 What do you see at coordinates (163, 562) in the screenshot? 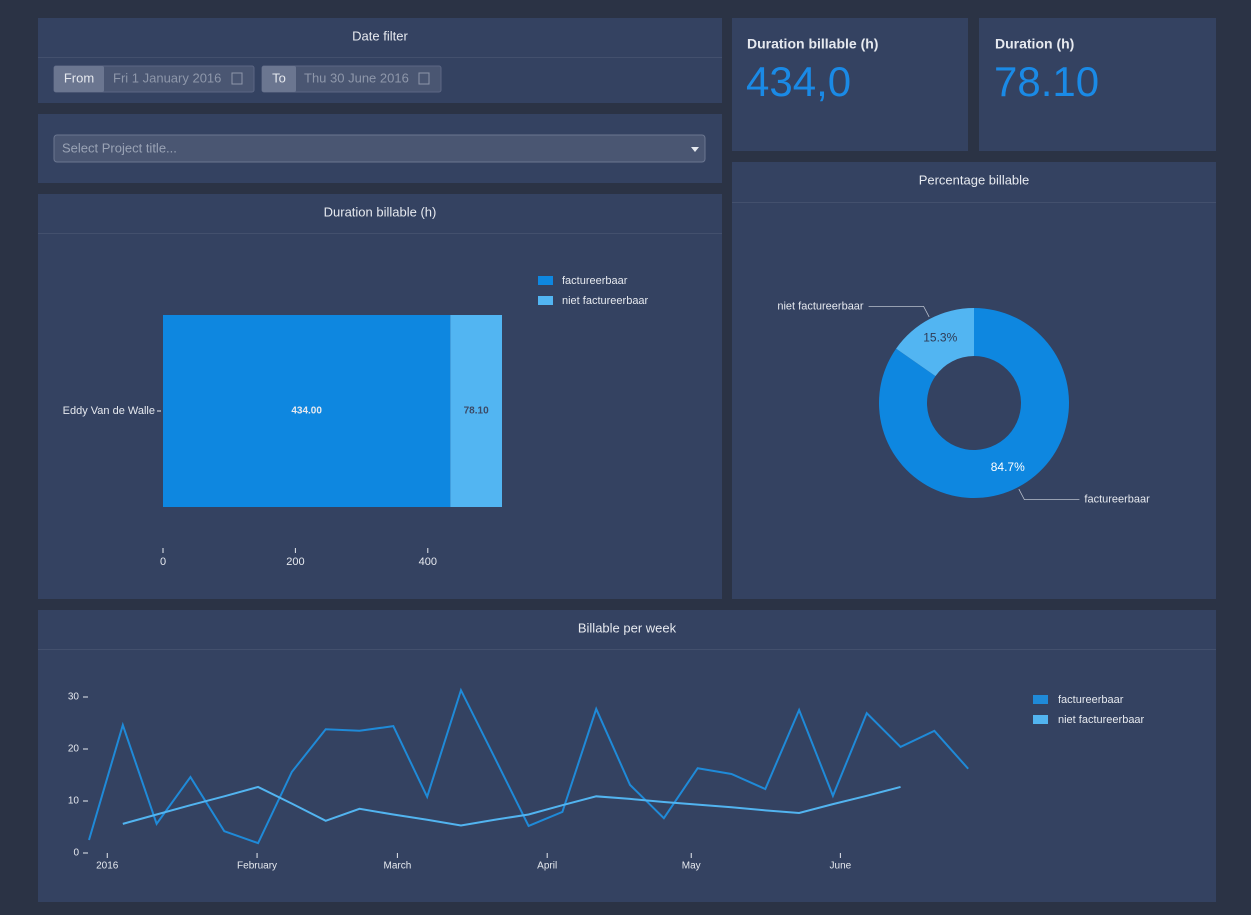
I see `x-tick-label: 0` at bounding box center [163, 562].